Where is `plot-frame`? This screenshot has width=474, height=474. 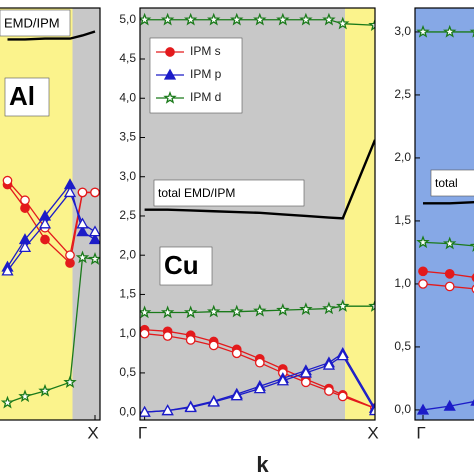 plot-frame is located at coordinates (444, 214).